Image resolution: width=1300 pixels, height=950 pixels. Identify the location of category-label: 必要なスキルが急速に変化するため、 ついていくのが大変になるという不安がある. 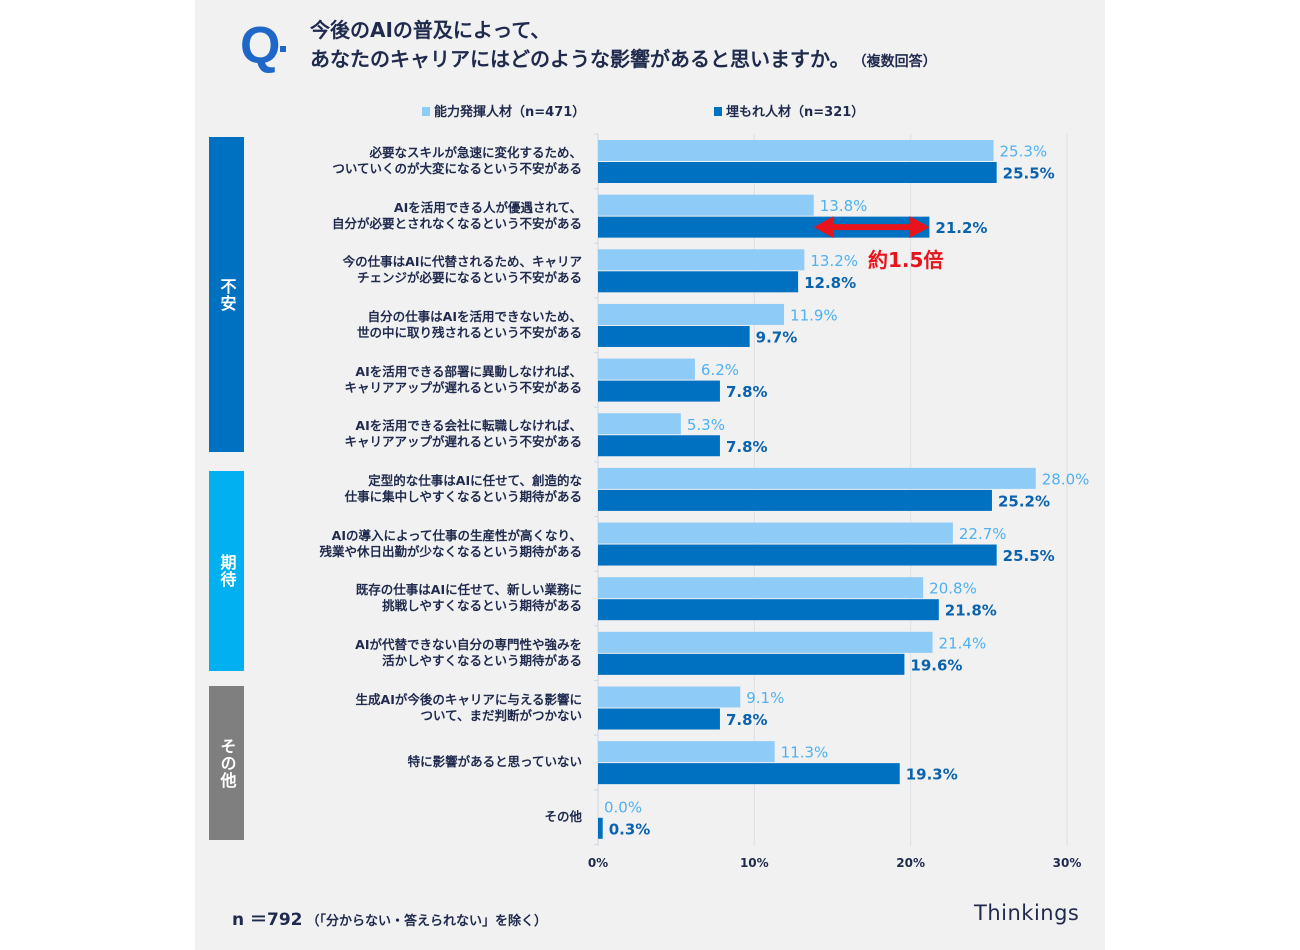
(457, 160).